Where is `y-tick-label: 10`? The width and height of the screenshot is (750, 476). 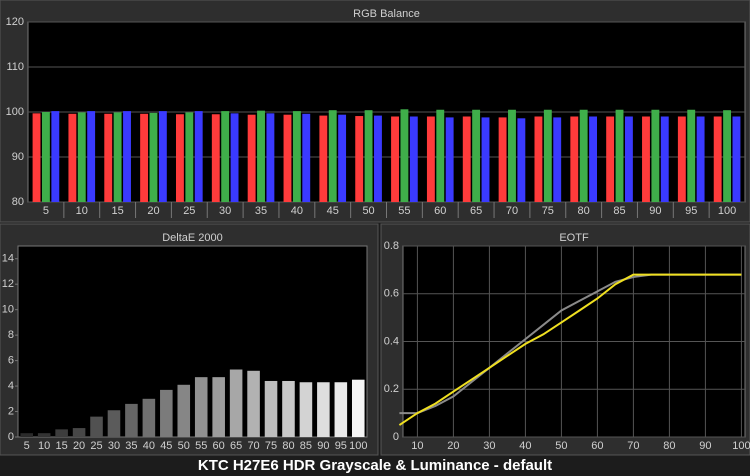 y-tick-label: 10 is located at coordinates (8, 310).